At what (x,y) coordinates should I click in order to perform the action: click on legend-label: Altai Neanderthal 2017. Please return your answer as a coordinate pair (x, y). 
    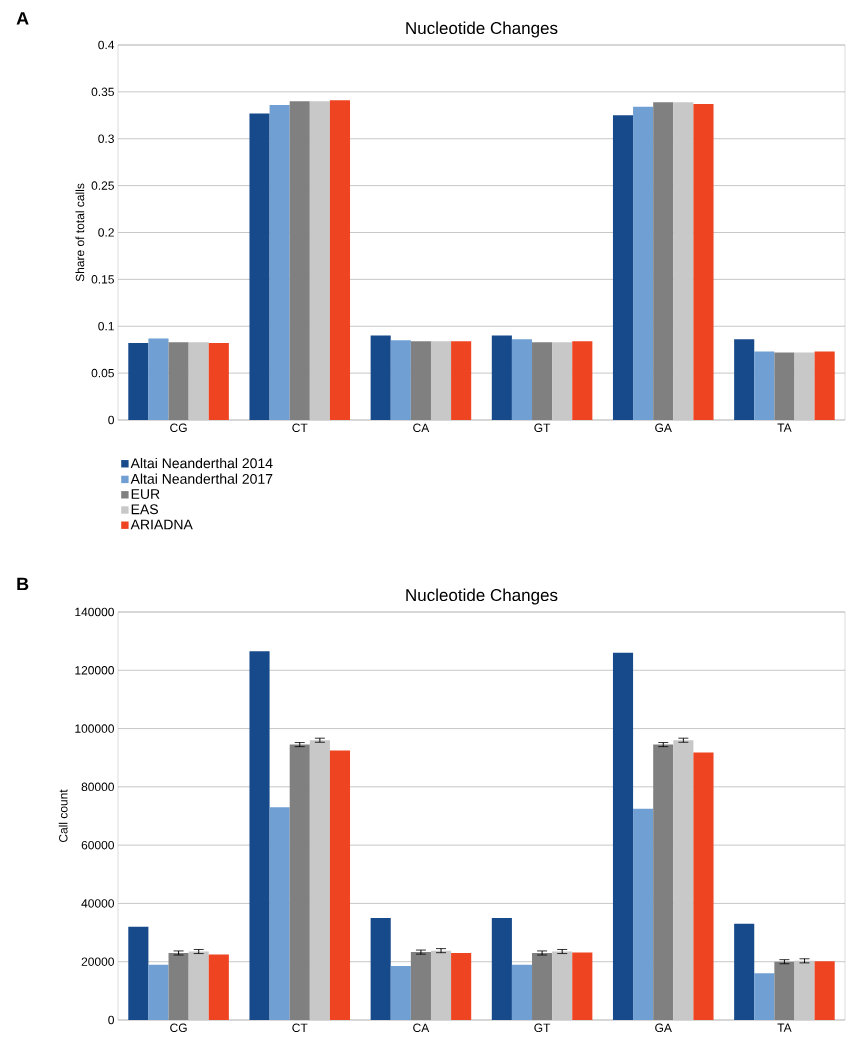
    Looking at the image, I should click on (201, 478).